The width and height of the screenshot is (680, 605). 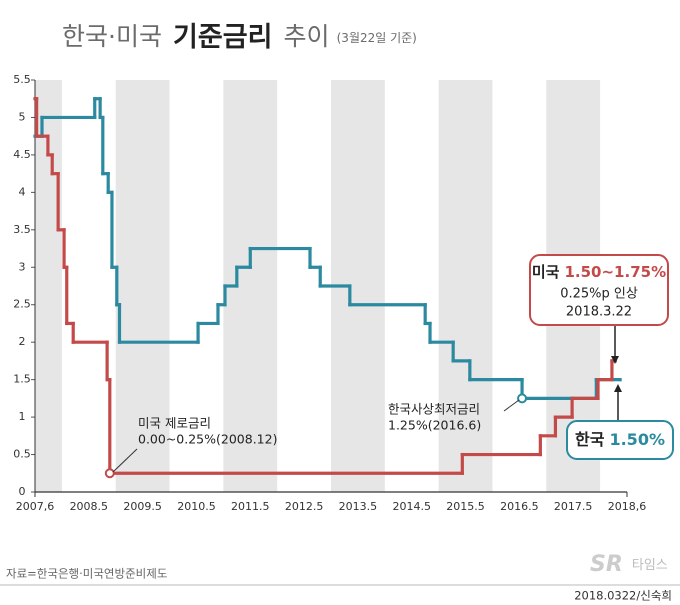 What do you see at coordinates (307, 36) in the screenshot?
I see `title-part: 추이` at bounding box center [307, 36].